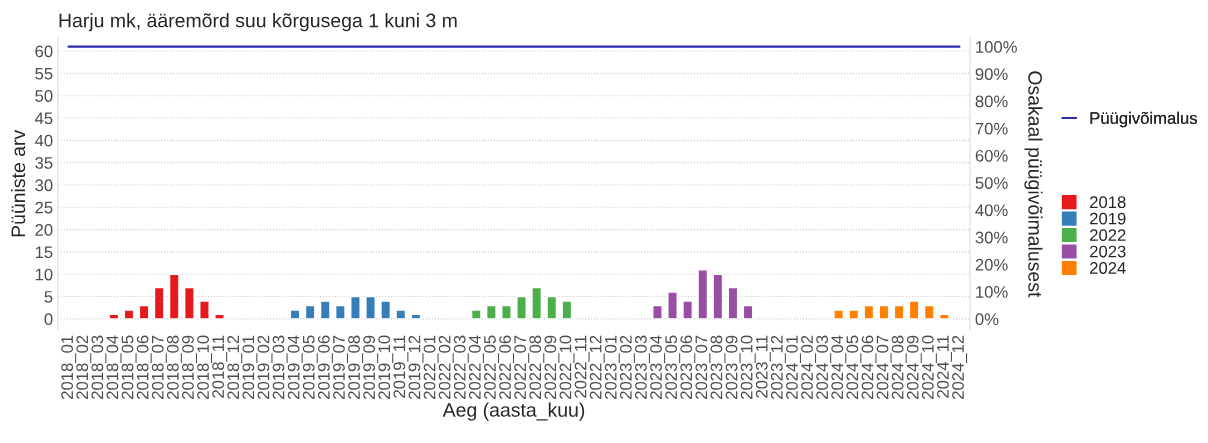 The width and height of the screenshot is (1208, 443). Describe the element at coordinates (673, 367) in the screenshot. I see `x-tick-label: 2023_05` at that location.